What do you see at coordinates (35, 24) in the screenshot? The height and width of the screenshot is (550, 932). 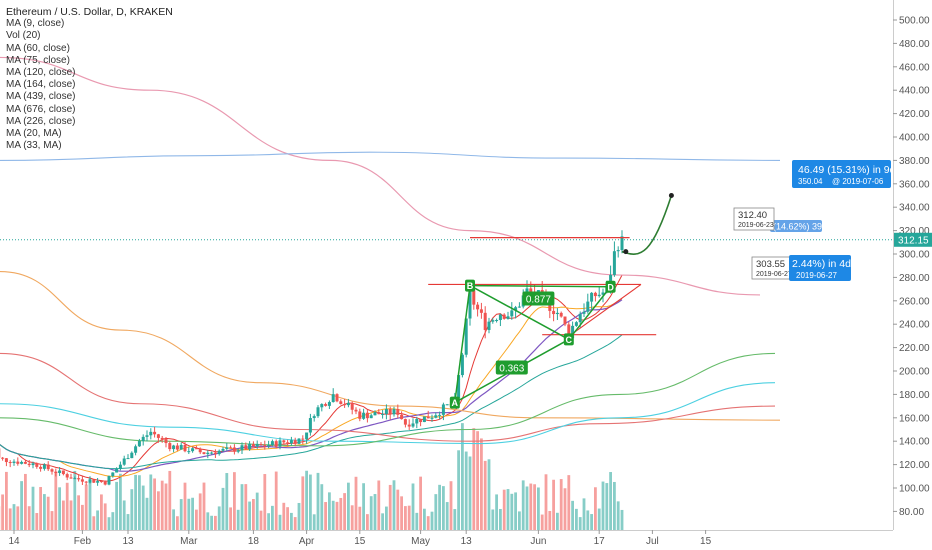 I see `indicator-1: MA (9, close)` at bounding box center [35, 24].